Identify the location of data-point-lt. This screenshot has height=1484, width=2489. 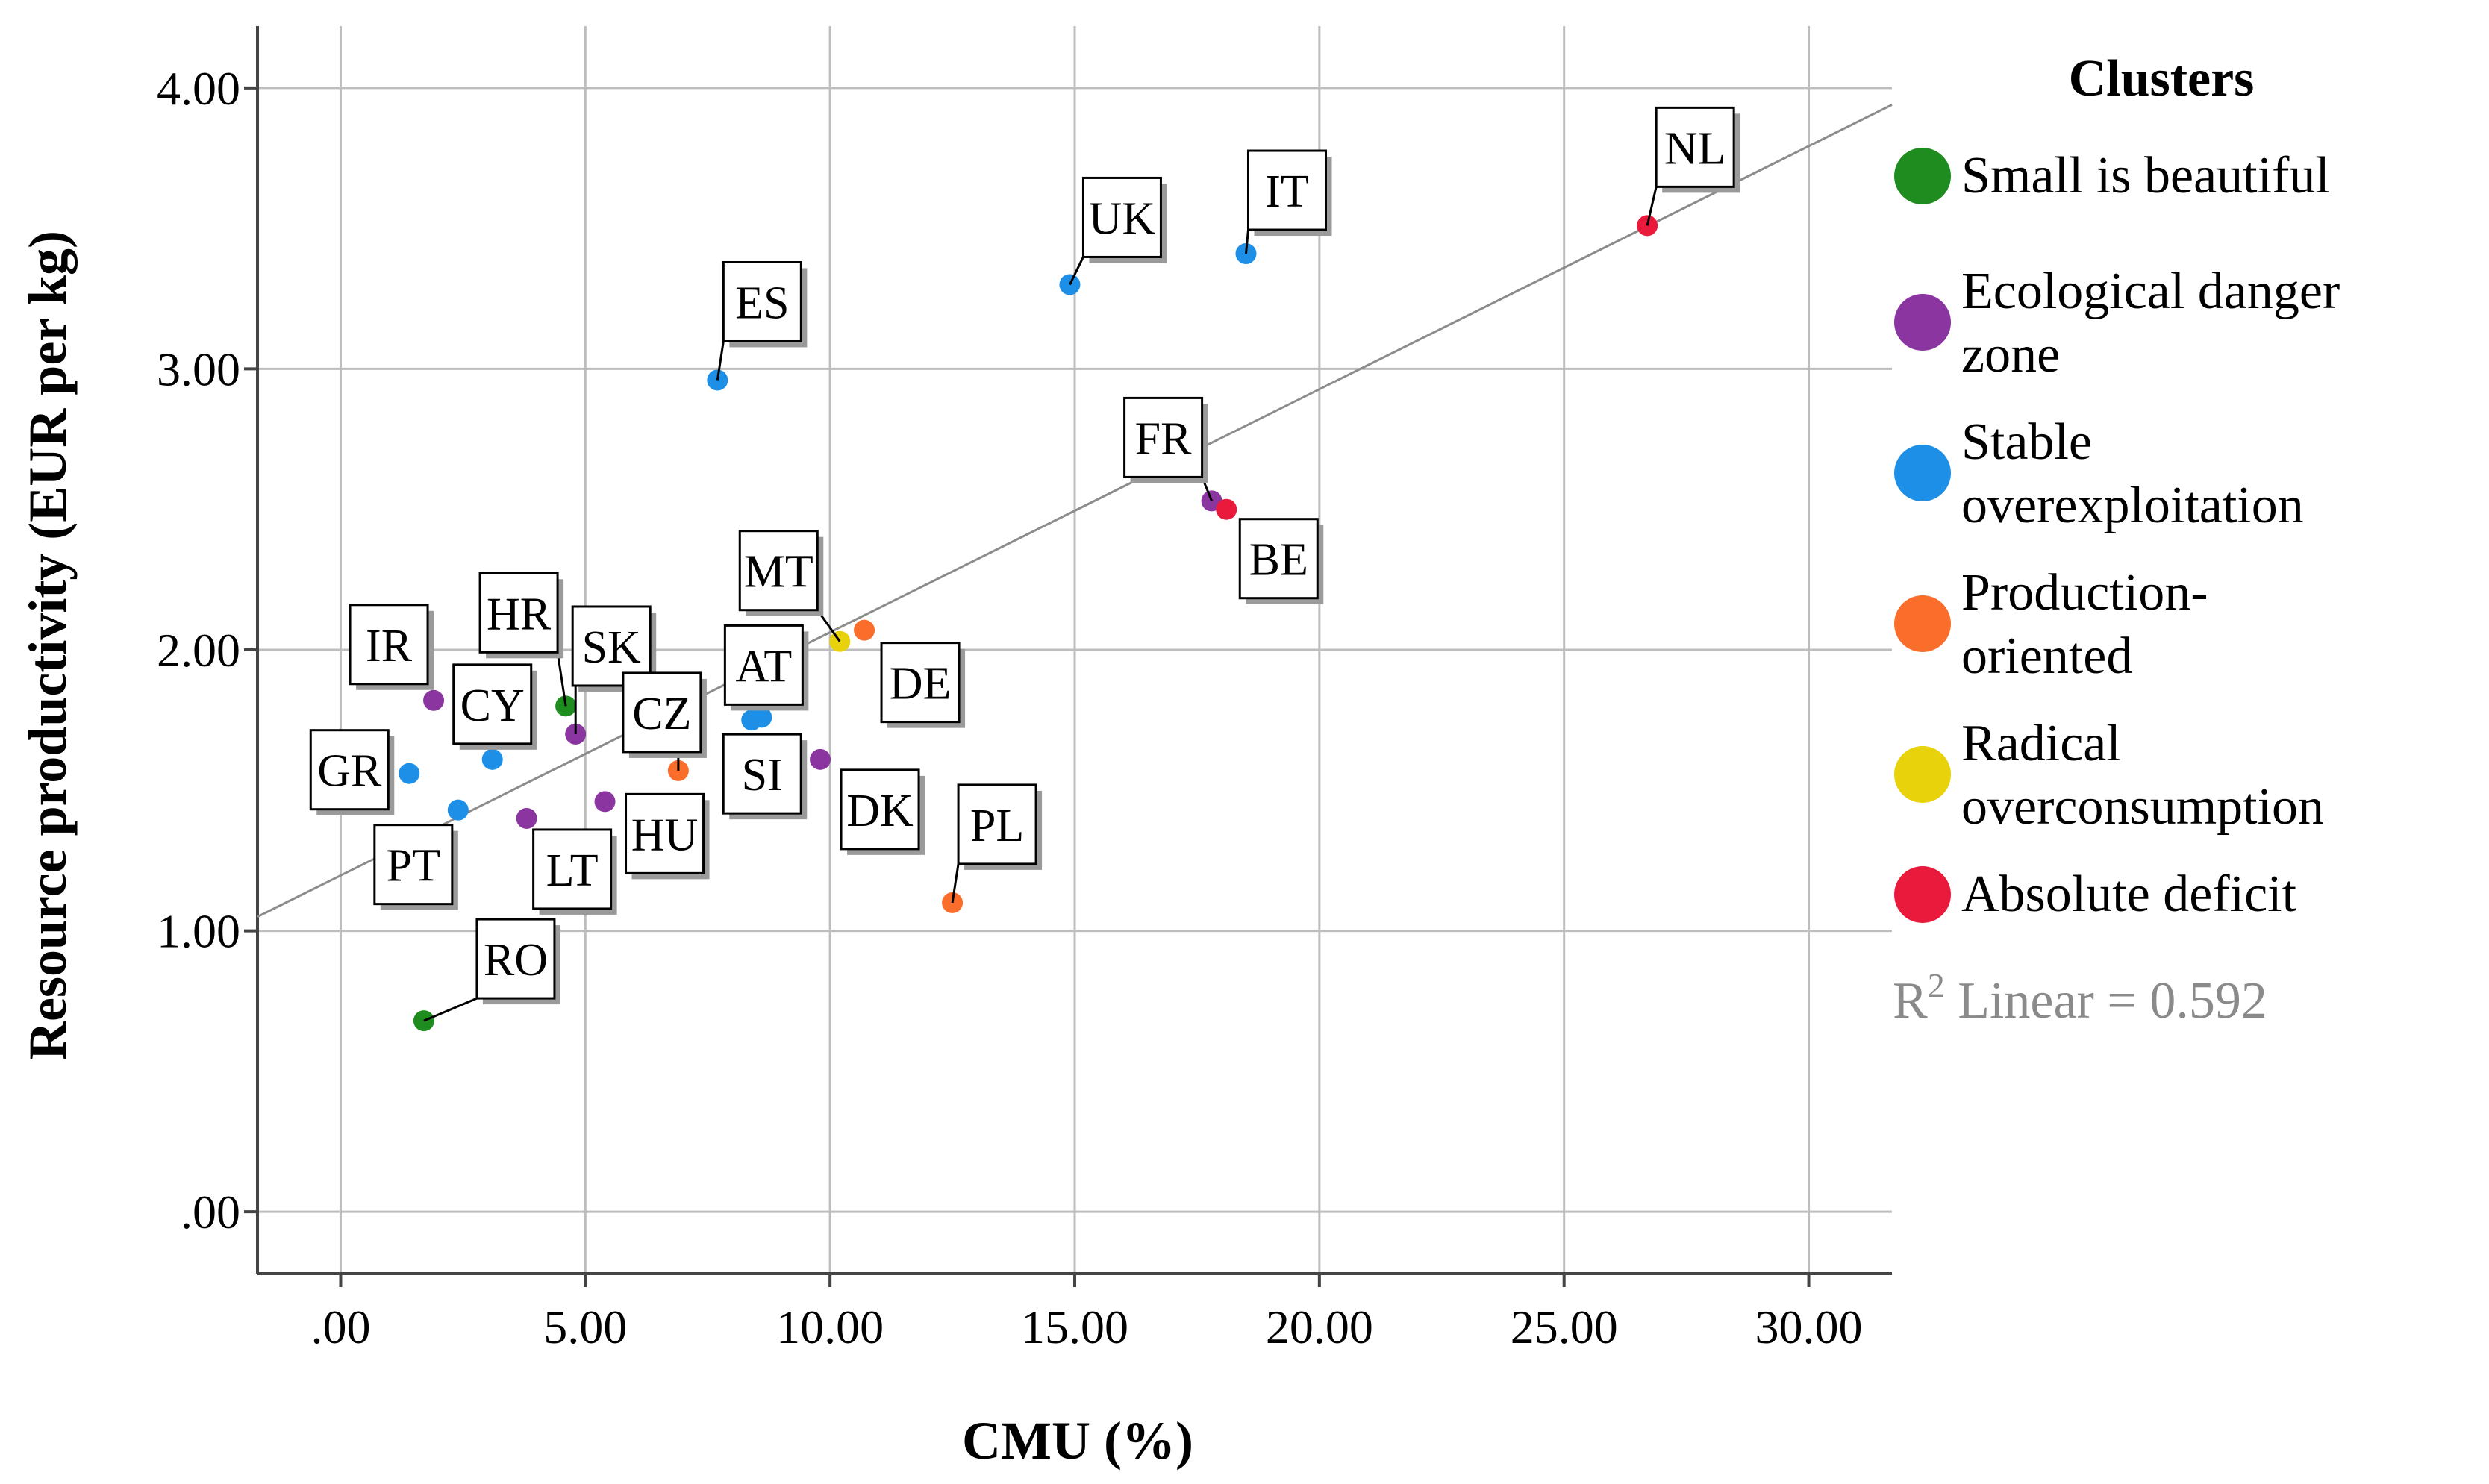
(527, 818).